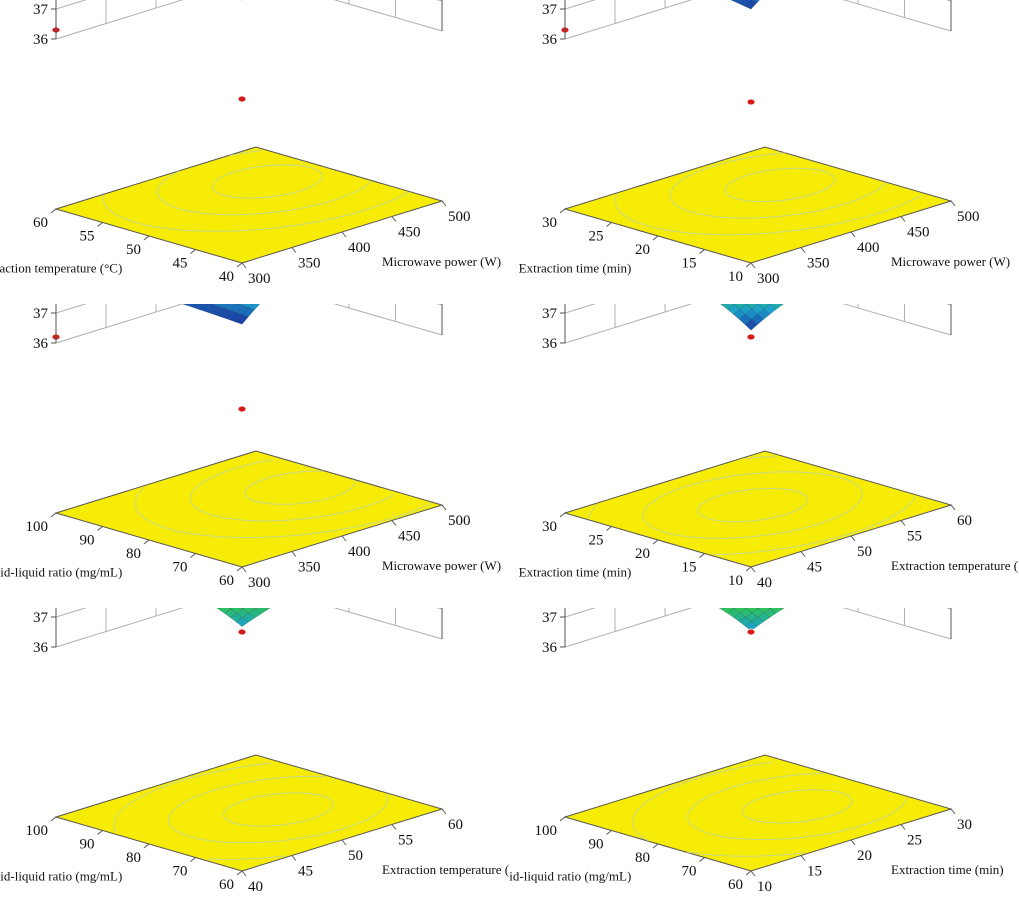  Describe the element at coordinates (914, 537) in the screenshot. I see `x-tick-label: 55` at that location.